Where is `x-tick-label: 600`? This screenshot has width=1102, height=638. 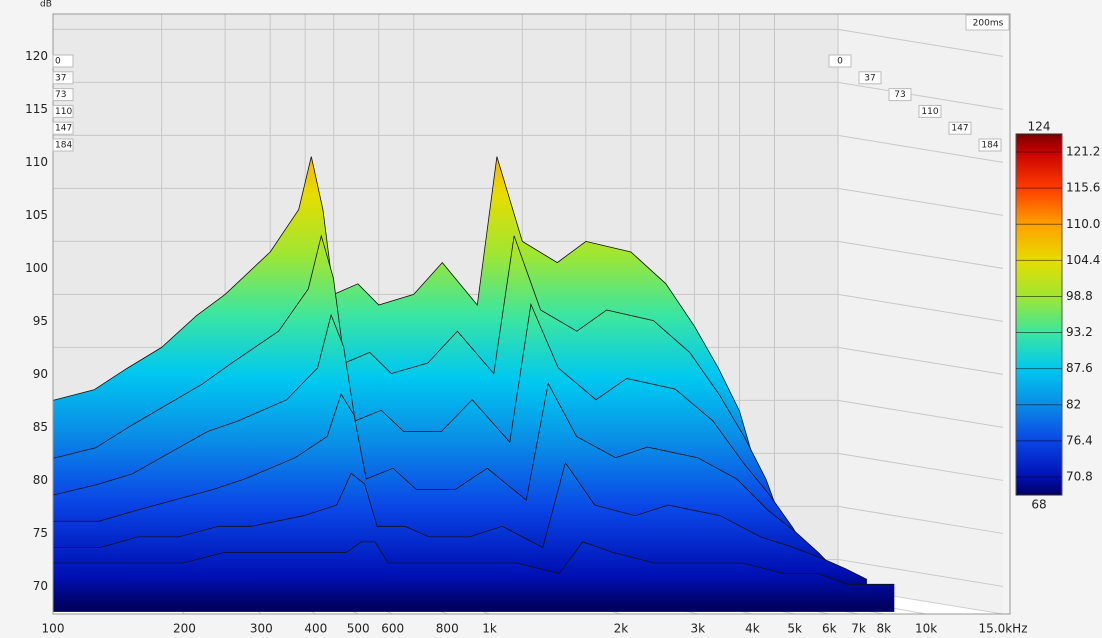
x-tick-label: 600 is located at coordinates (392, 629).